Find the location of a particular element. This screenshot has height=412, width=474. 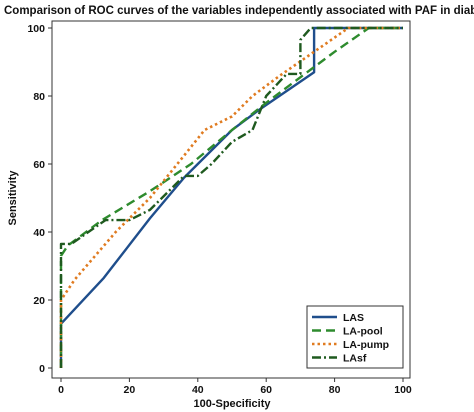

y-axis-label: Sensitivity is located at coordinates (13, 198).